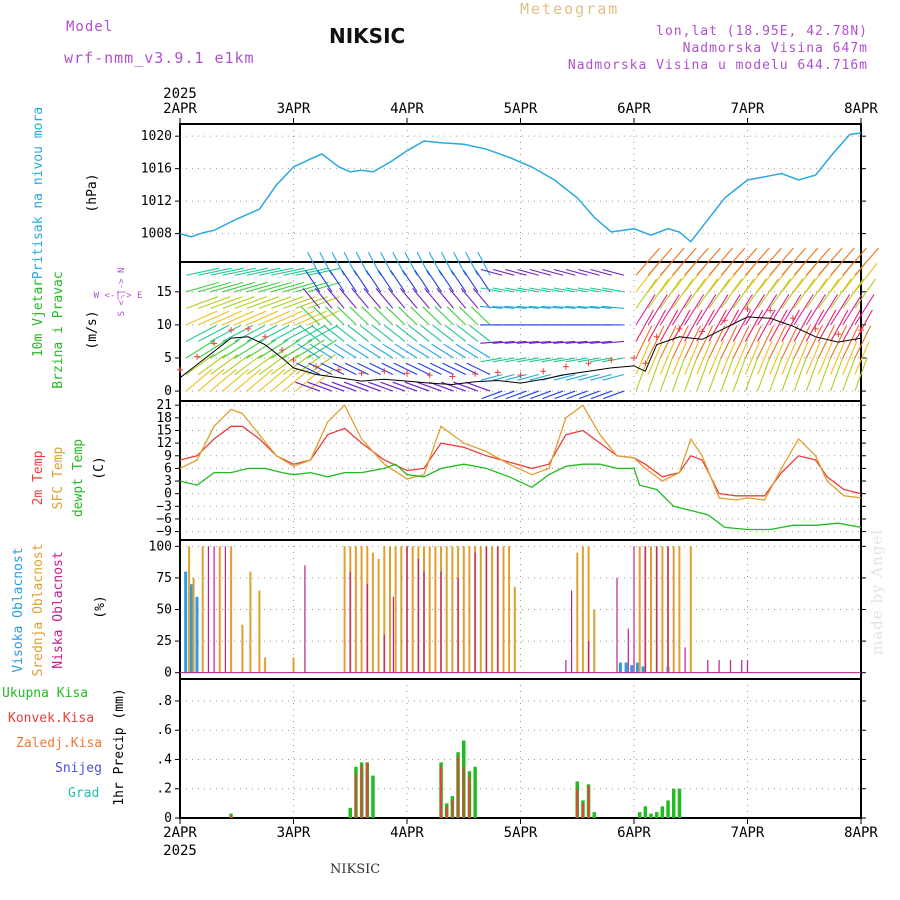 The image size is (900, 900). What do you see at coordinates (168, 673) in the screenshot?
I see `y-tick-label: 0` at bounding box center [168, 673].